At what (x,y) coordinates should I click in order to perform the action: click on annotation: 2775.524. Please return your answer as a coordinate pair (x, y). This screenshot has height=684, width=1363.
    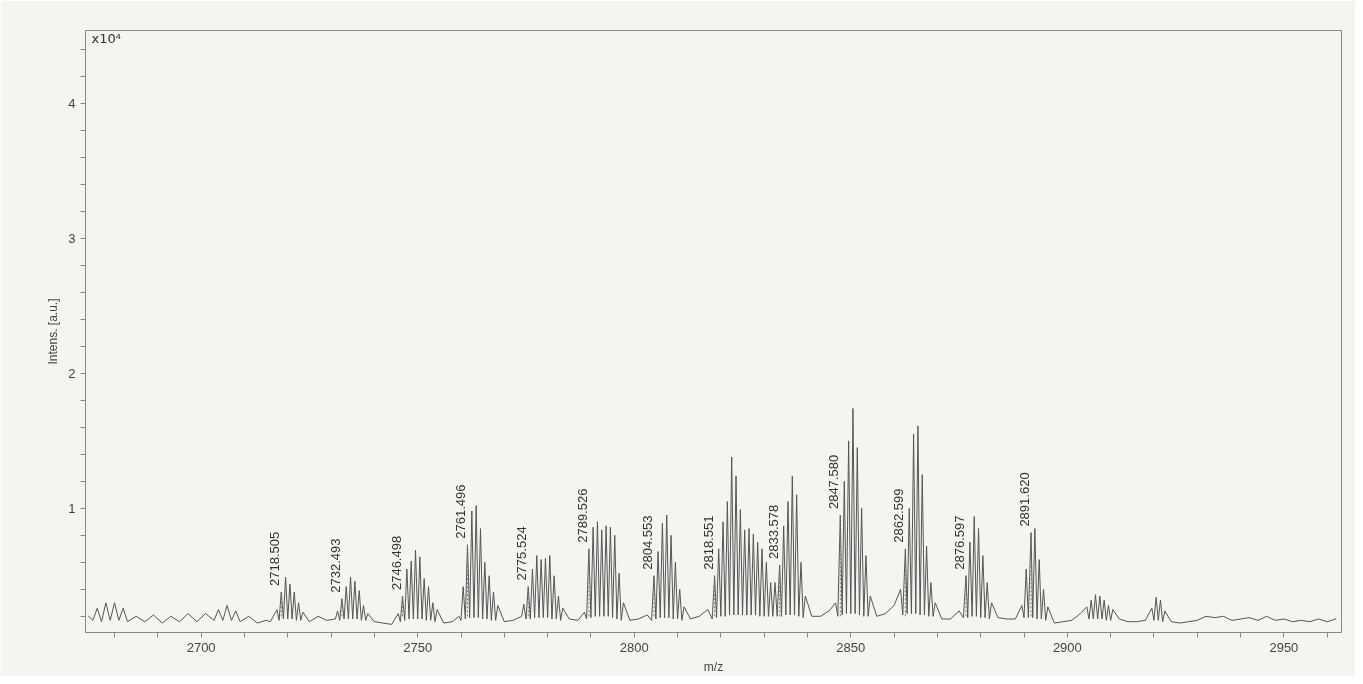
    Looking at the image, I should click on (522, 553).